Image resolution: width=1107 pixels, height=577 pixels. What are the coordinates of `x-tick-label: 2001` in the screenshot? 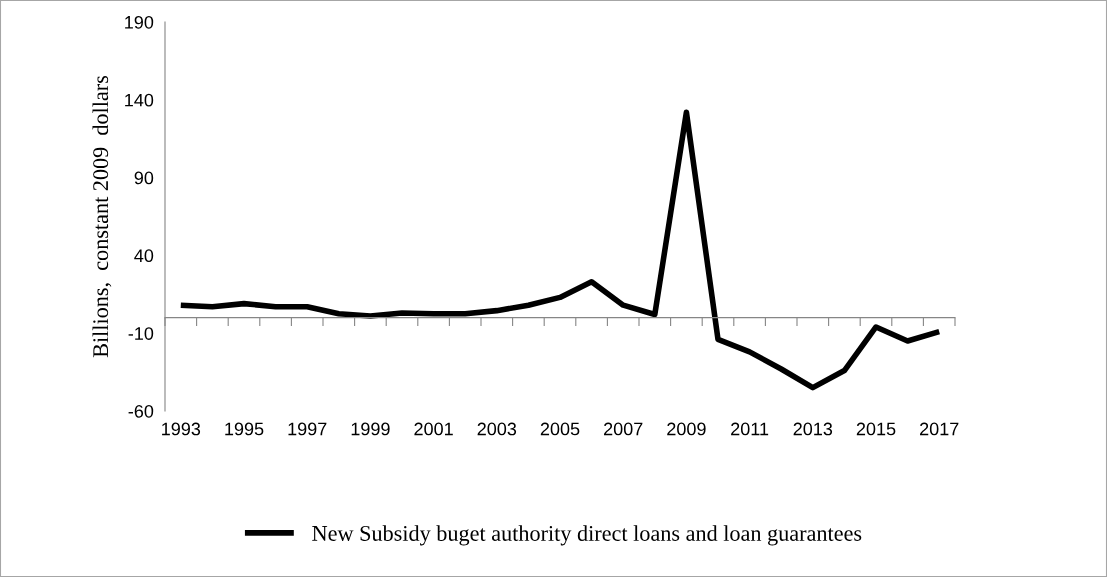 It's located at (433, 429).